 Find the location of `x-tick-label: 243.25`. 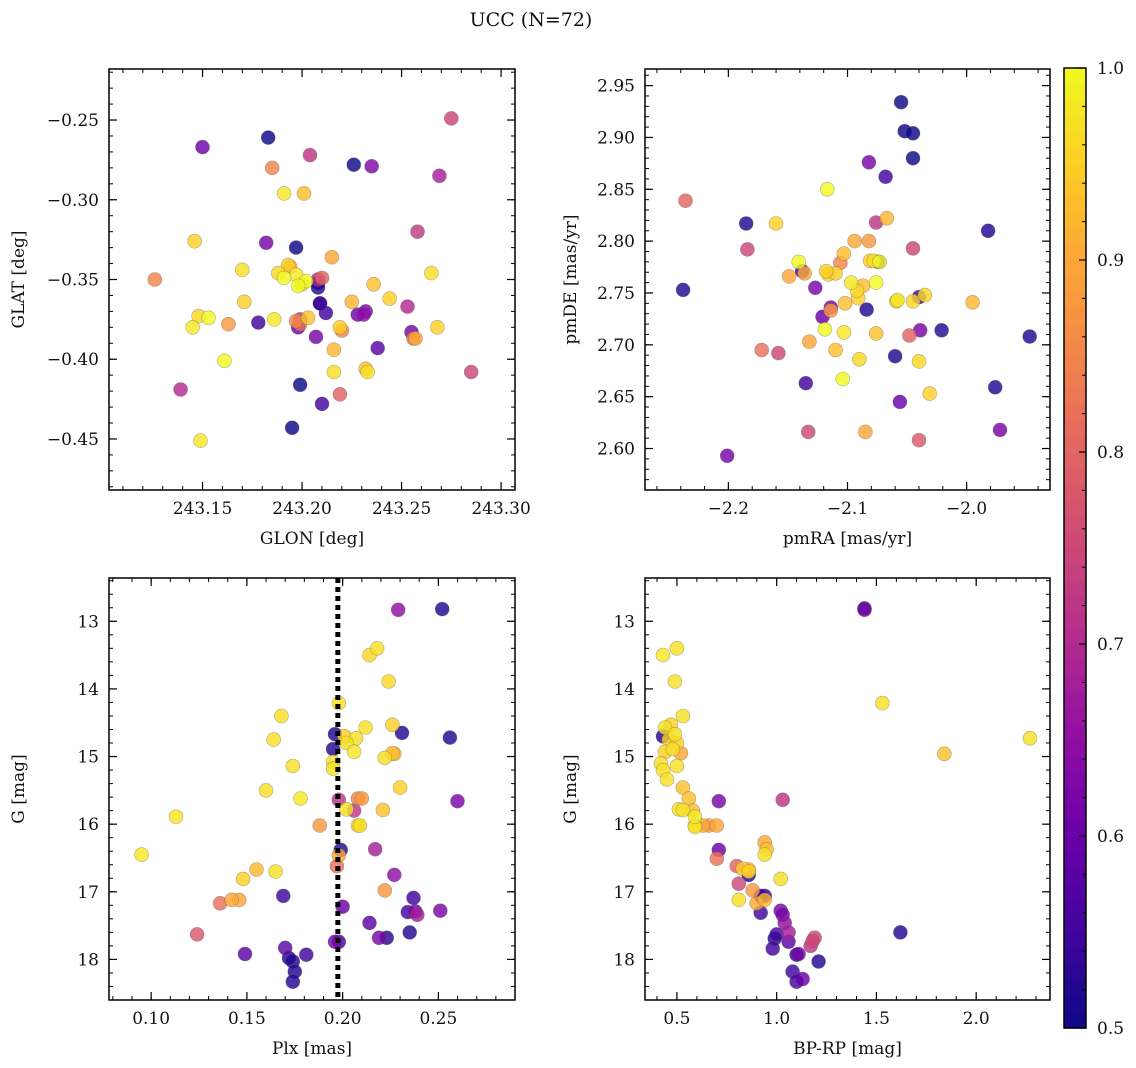

x-tick-label: 243.25 is located at coordinates (401, 509).